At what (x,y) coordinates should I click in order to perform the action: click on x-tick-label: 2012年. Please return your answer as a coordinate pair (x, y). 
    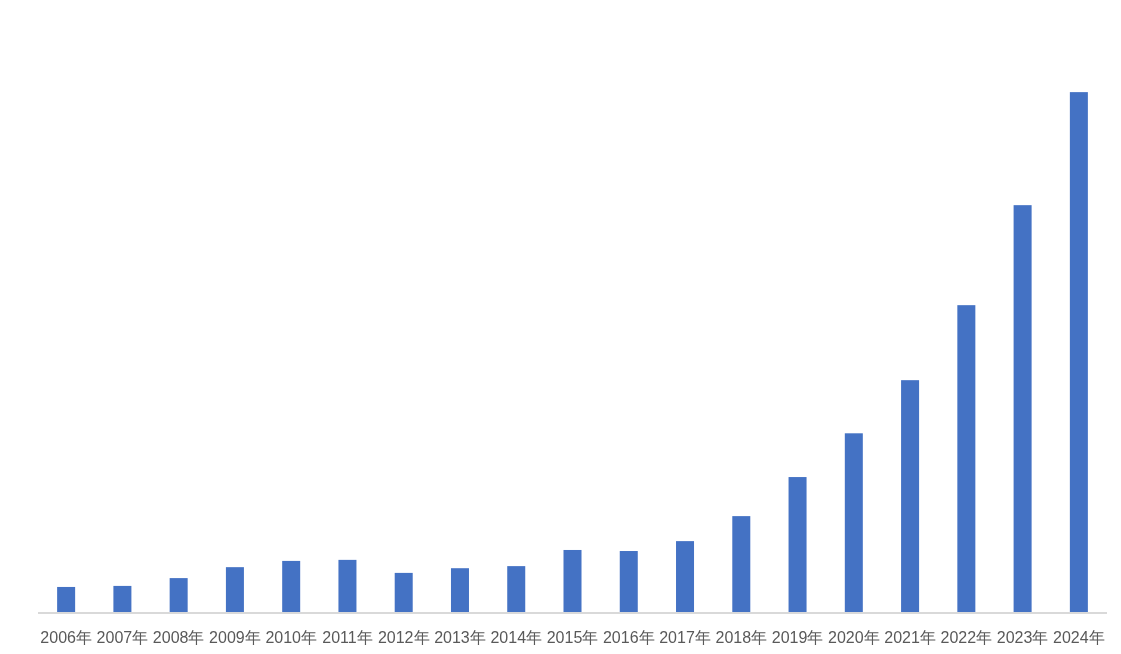
    Looking at the image, I should click on (403, 637).